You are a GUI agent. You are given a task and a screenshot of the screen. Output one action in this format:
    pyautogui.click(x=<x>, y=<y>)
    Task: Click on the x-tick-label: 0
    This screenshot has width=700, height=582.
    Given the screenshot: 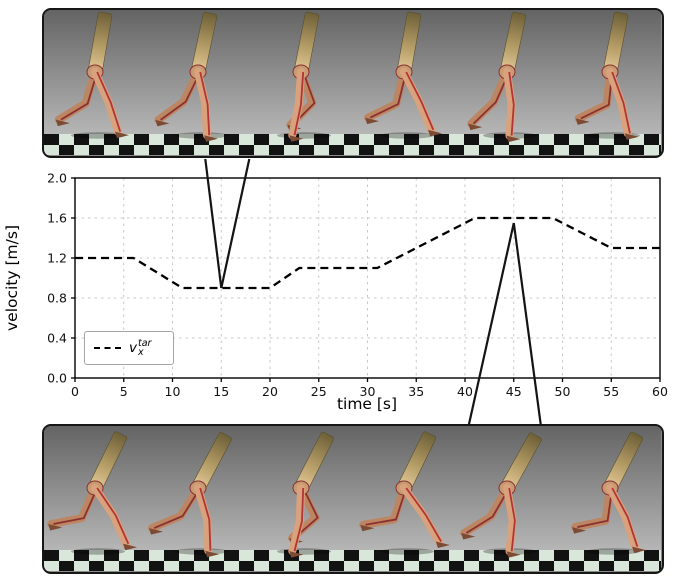 What is the action you would take?
    pyautogui.click(x=75, y=391)
    